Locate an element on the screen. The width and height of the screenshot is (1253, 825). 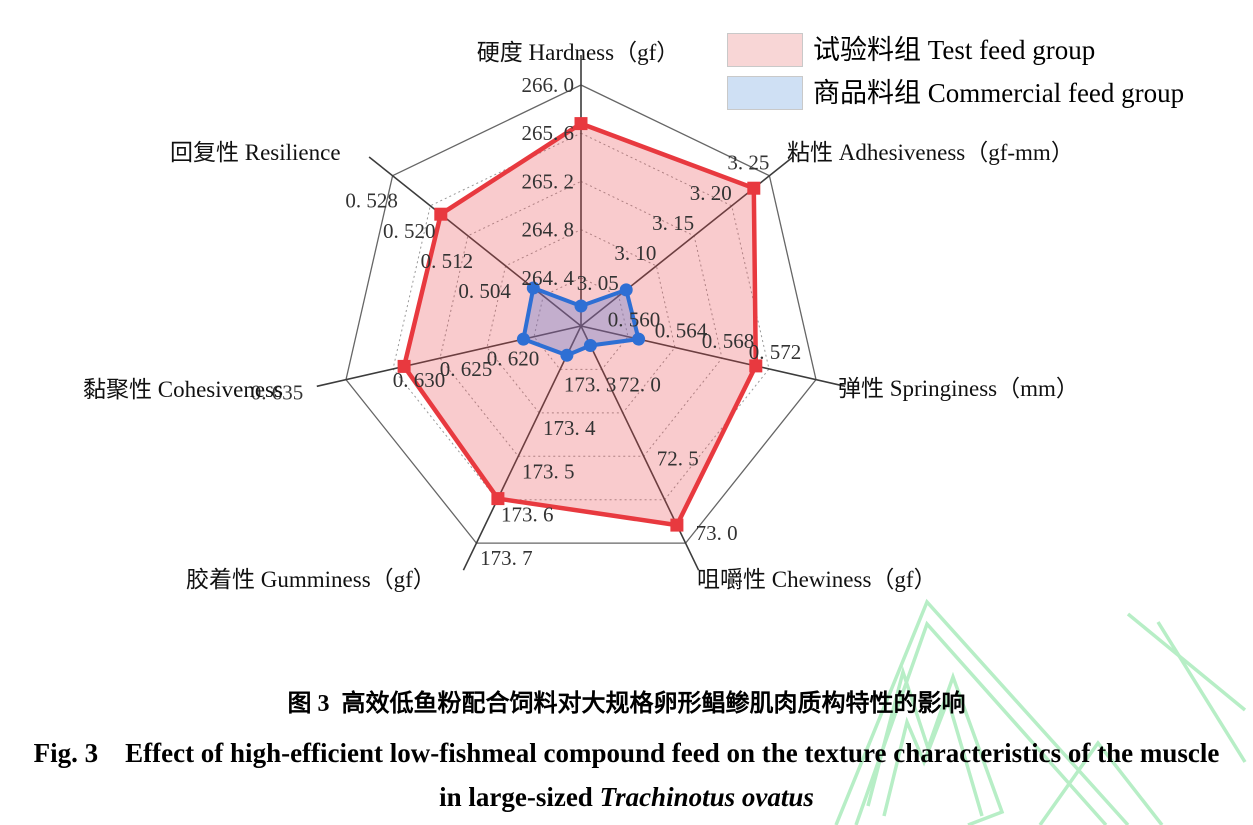
tick-label: 173. 6 is located at coordinates (527, 515).